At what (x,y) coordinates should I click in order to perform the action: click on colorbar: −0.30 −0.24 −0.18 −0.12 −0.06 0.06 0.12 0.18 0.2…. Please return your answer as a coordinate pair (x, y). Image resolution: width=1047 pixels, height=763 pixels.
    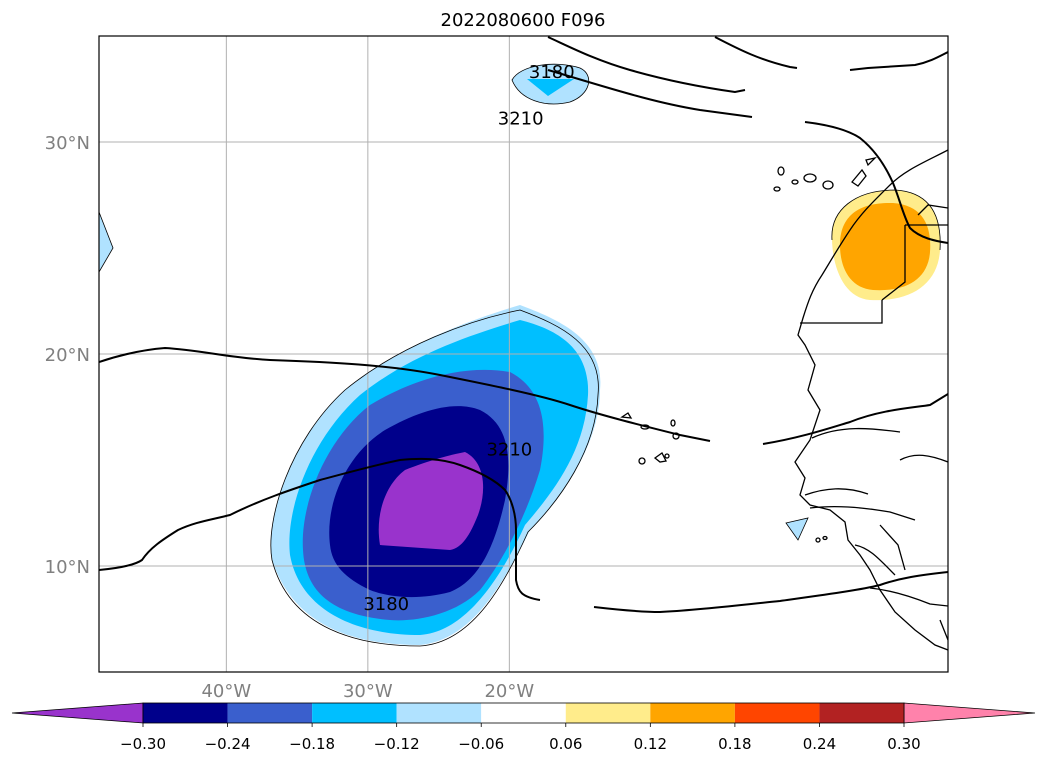
    Looking at the image, I should click on (523, 727).